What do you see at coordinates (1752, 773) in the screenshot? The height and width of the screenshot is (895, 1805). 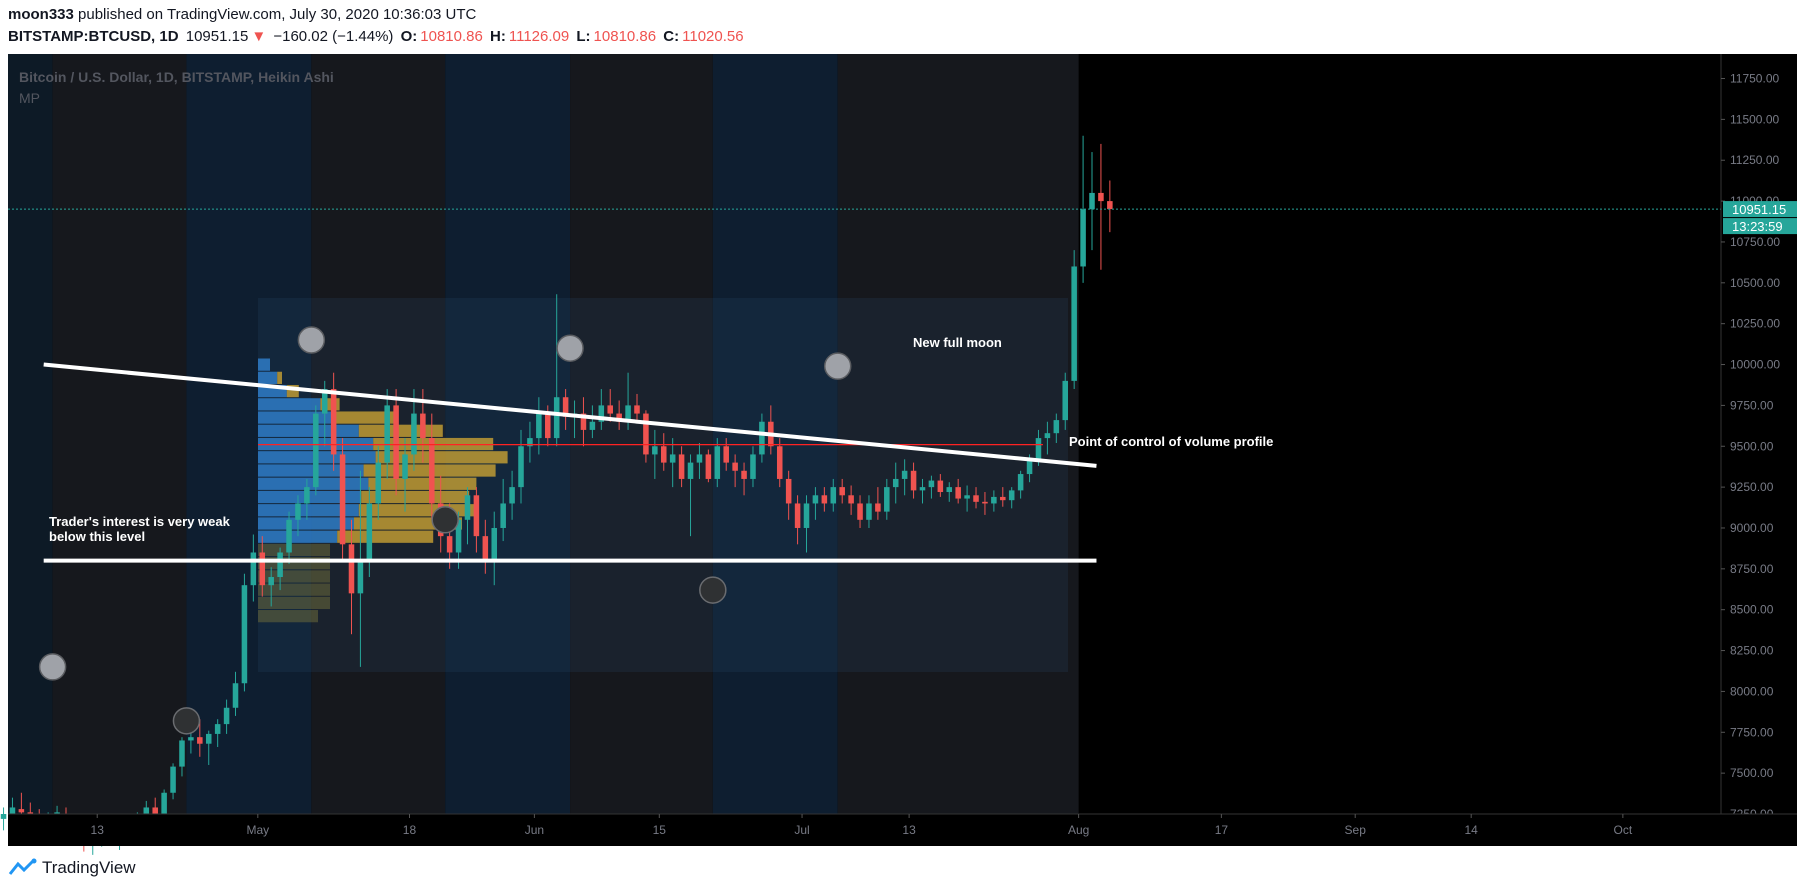 I see `price-tick-label: 7500.00` at bounding box center [1752, 773].